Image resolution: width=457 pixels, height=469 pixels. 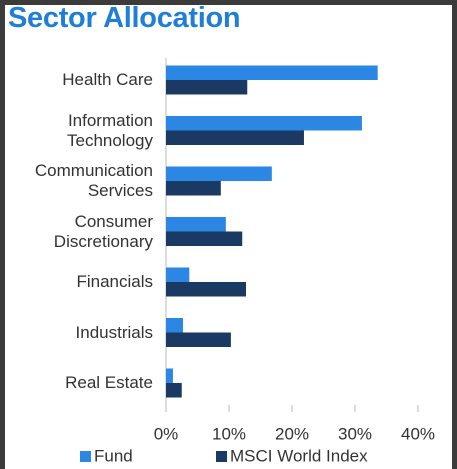 What do you see at coordinates (229, 433) in the screenshot?
I see `x-tick-label: 10%` at bounding box center [229, 433].